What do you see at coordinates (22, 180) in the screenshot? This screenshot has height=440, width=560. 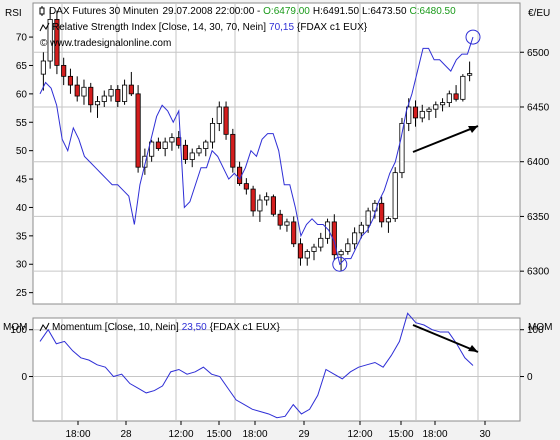 I see `rsi-tick-label-4: 45` at bounding box center [22, 180].